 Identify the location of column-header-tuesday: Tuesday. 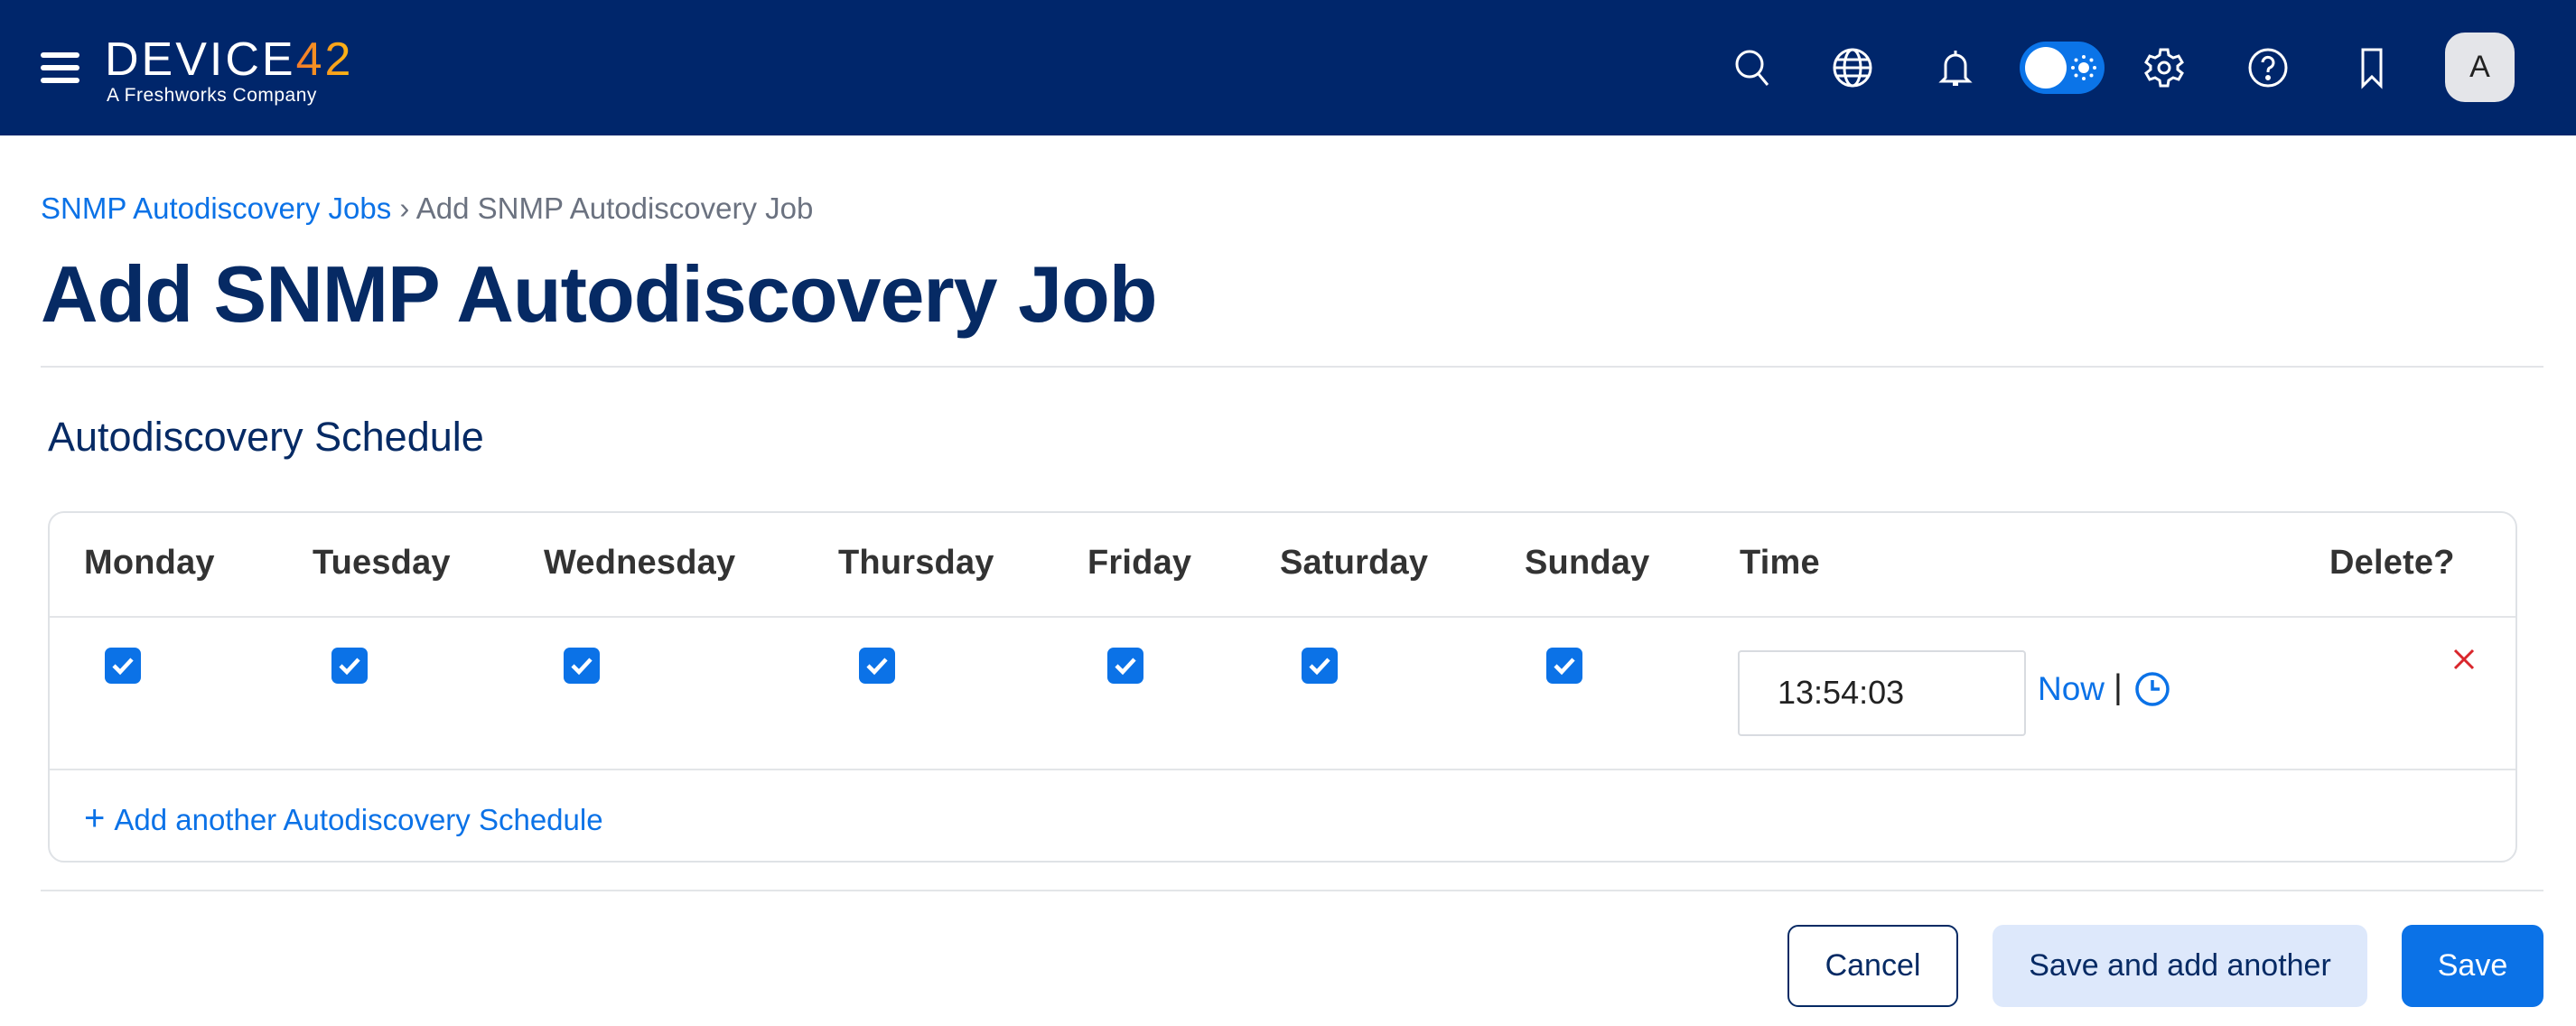
(382, 563).